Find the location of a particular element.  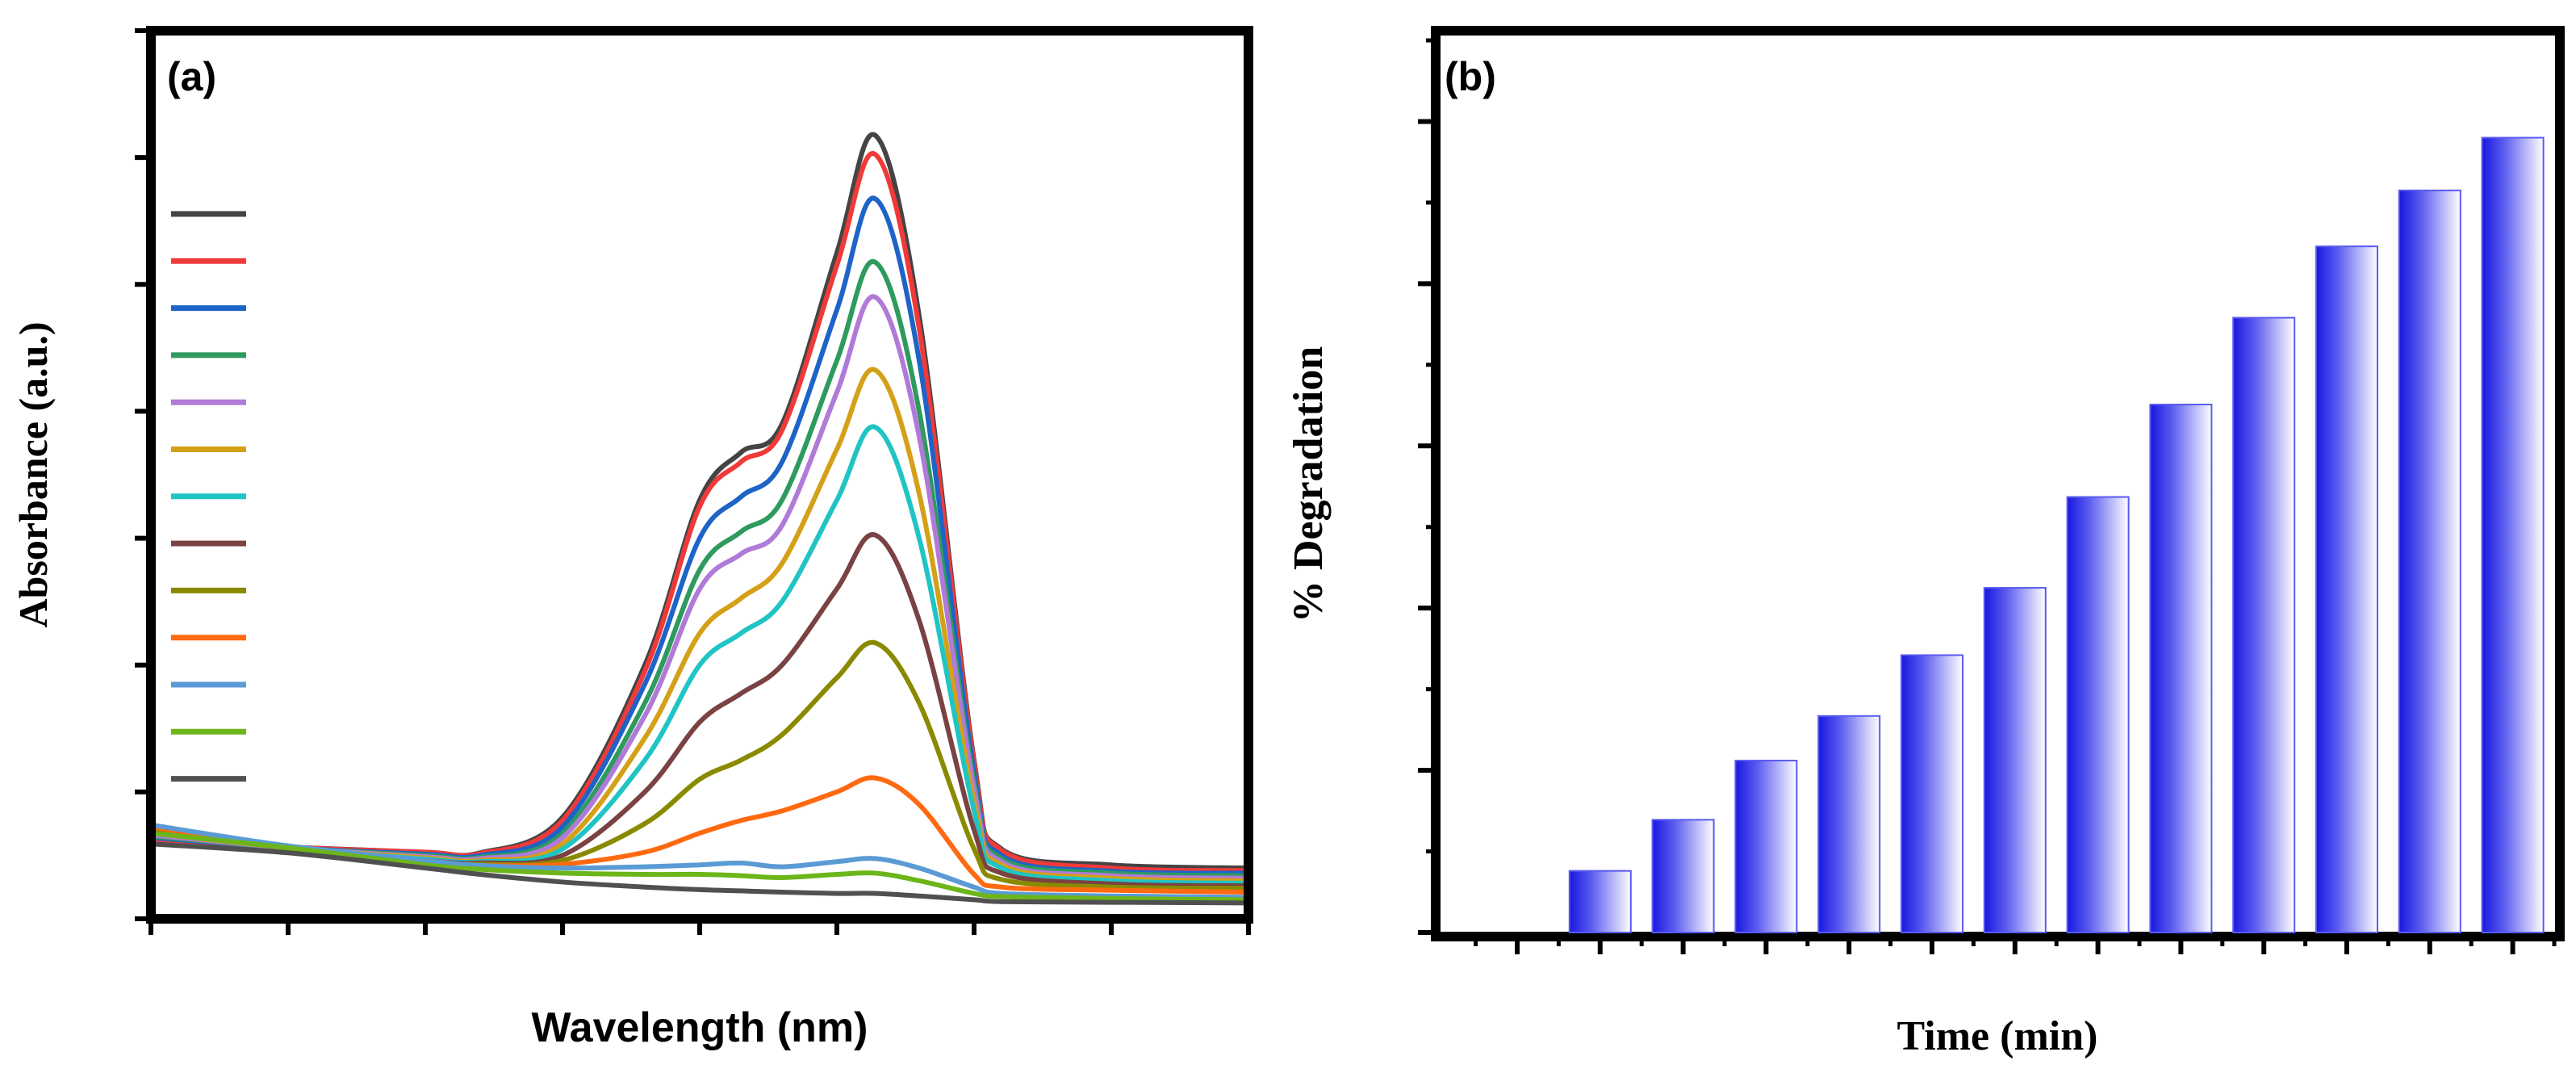

absorbance-y-ticks is located at coordinates (143, 474).